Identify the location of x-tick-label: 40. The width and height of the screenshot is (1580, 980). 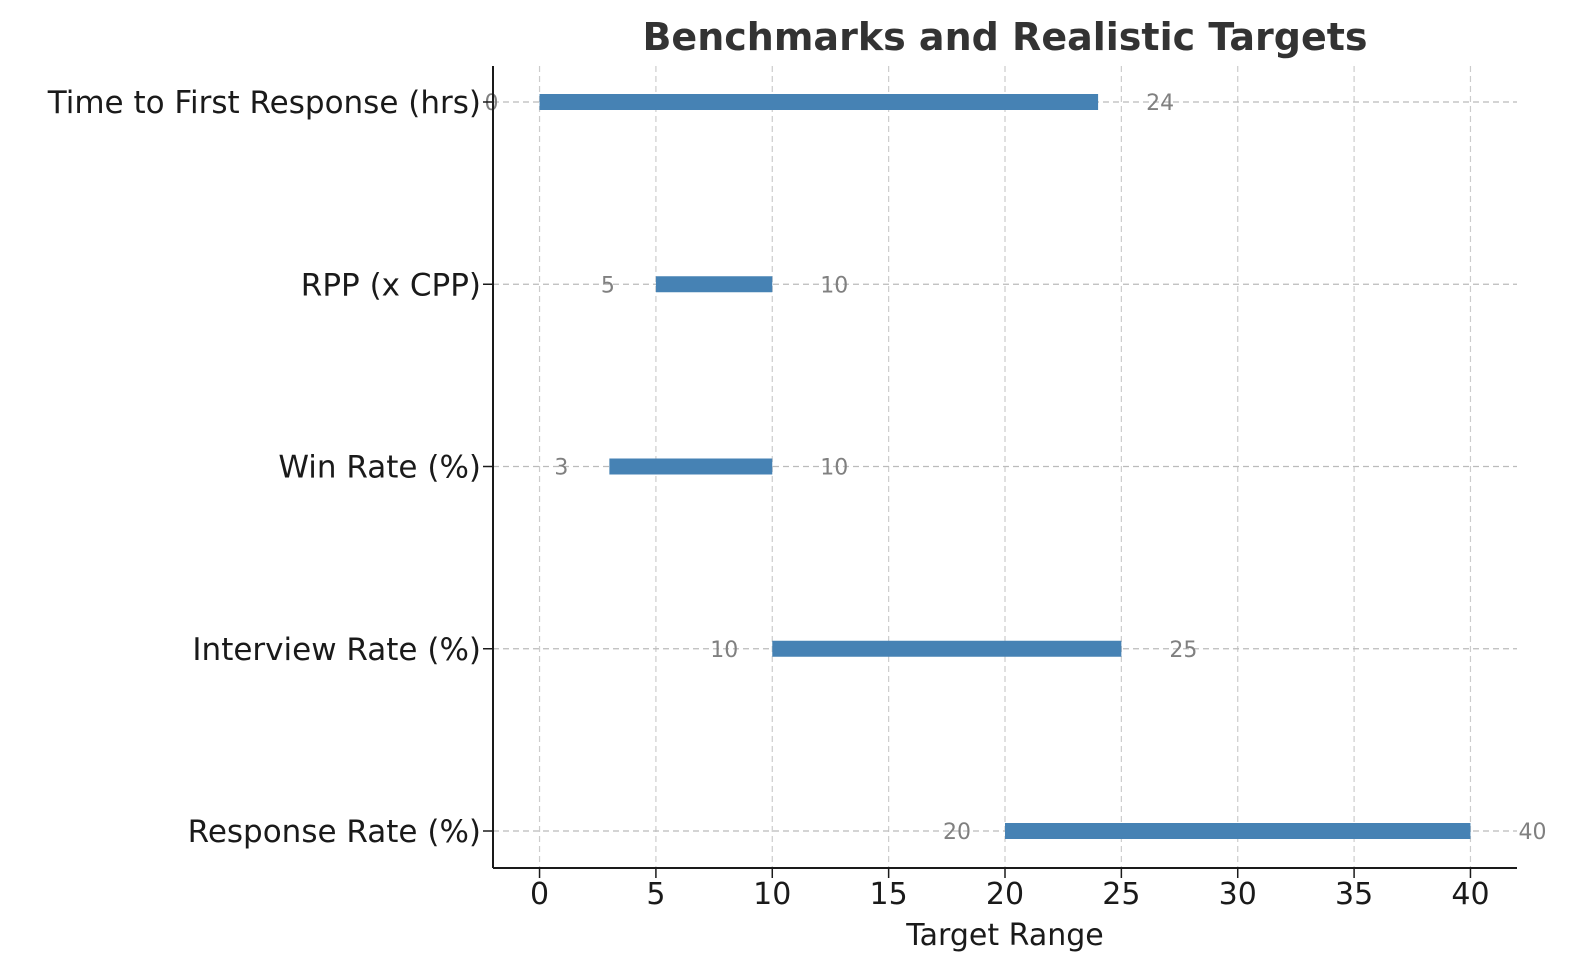
(1470, 894).